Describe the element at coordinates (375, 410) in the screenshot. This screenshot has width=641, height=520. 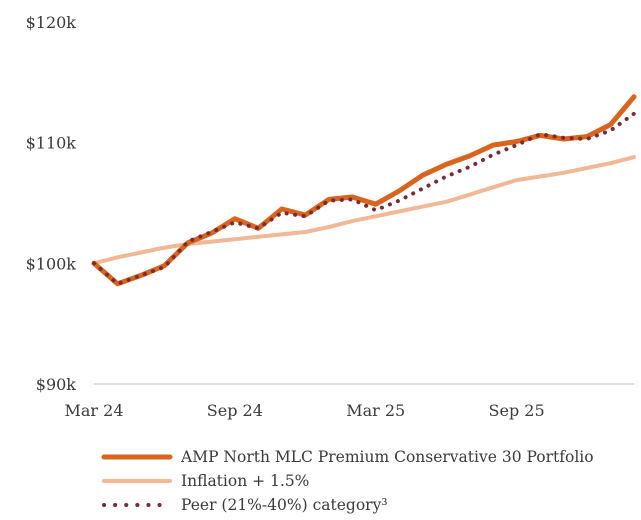
I see `x-tick-label: Mar 25` at that location.